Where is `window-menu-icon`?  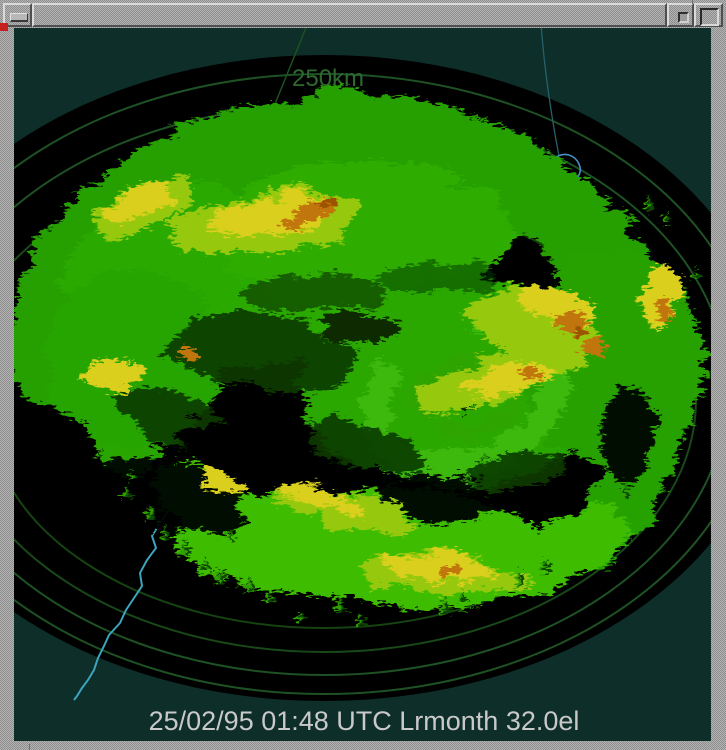
window-menu-icon is located at coordinates (19, 17).